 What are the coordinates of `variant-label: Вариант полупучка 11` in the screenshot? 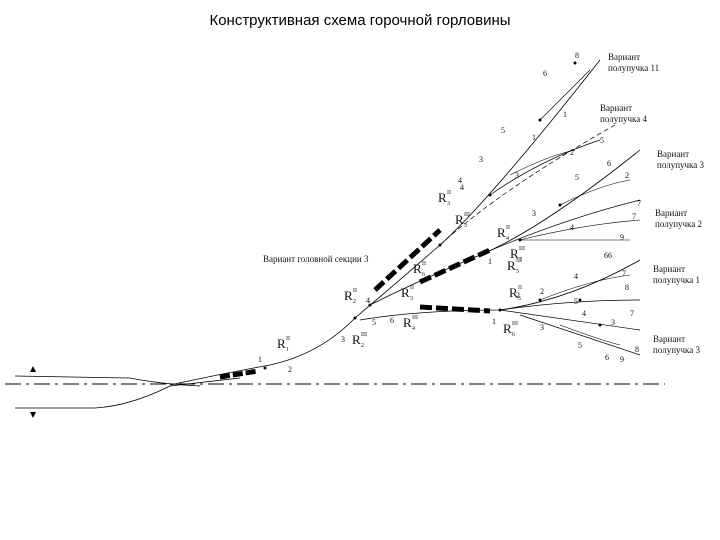 It's located at (633, 62).